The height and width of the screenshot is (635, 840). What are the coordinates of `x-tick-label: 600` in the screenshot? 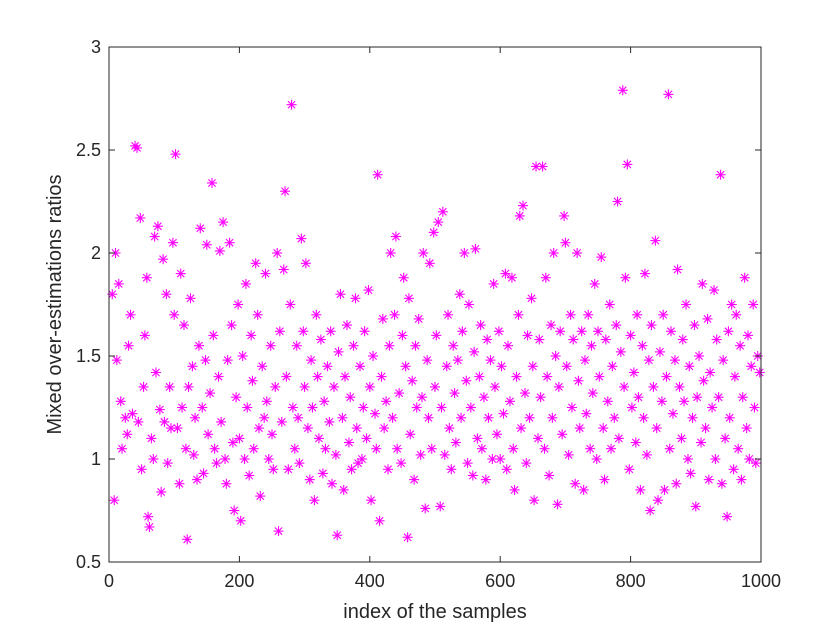 It's located at (500, 581).